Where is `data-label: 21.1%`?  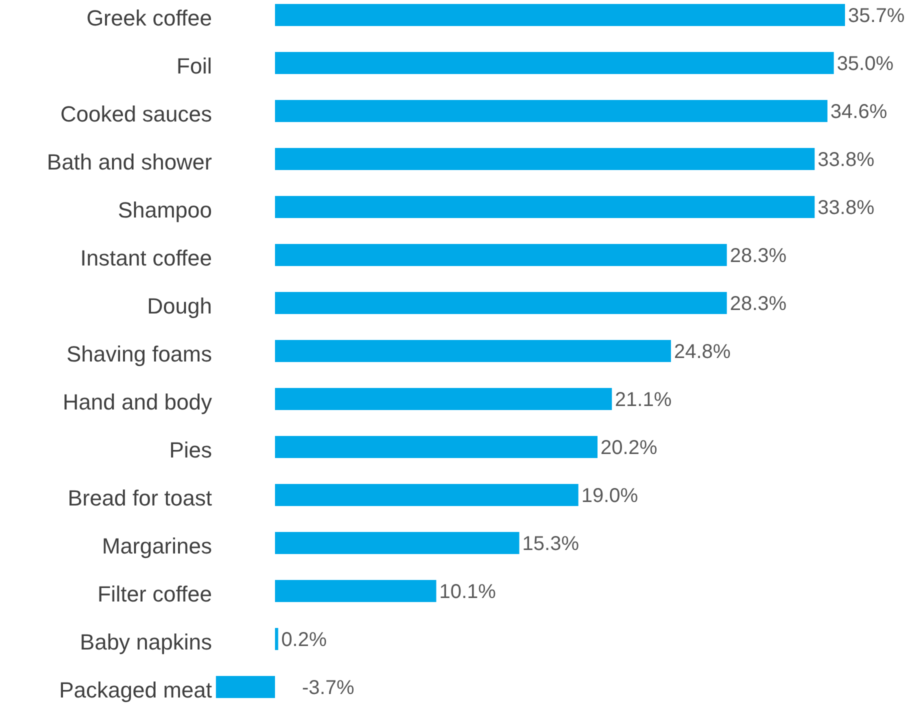 data-label: 21.1% is located at coordinates (643, 400).